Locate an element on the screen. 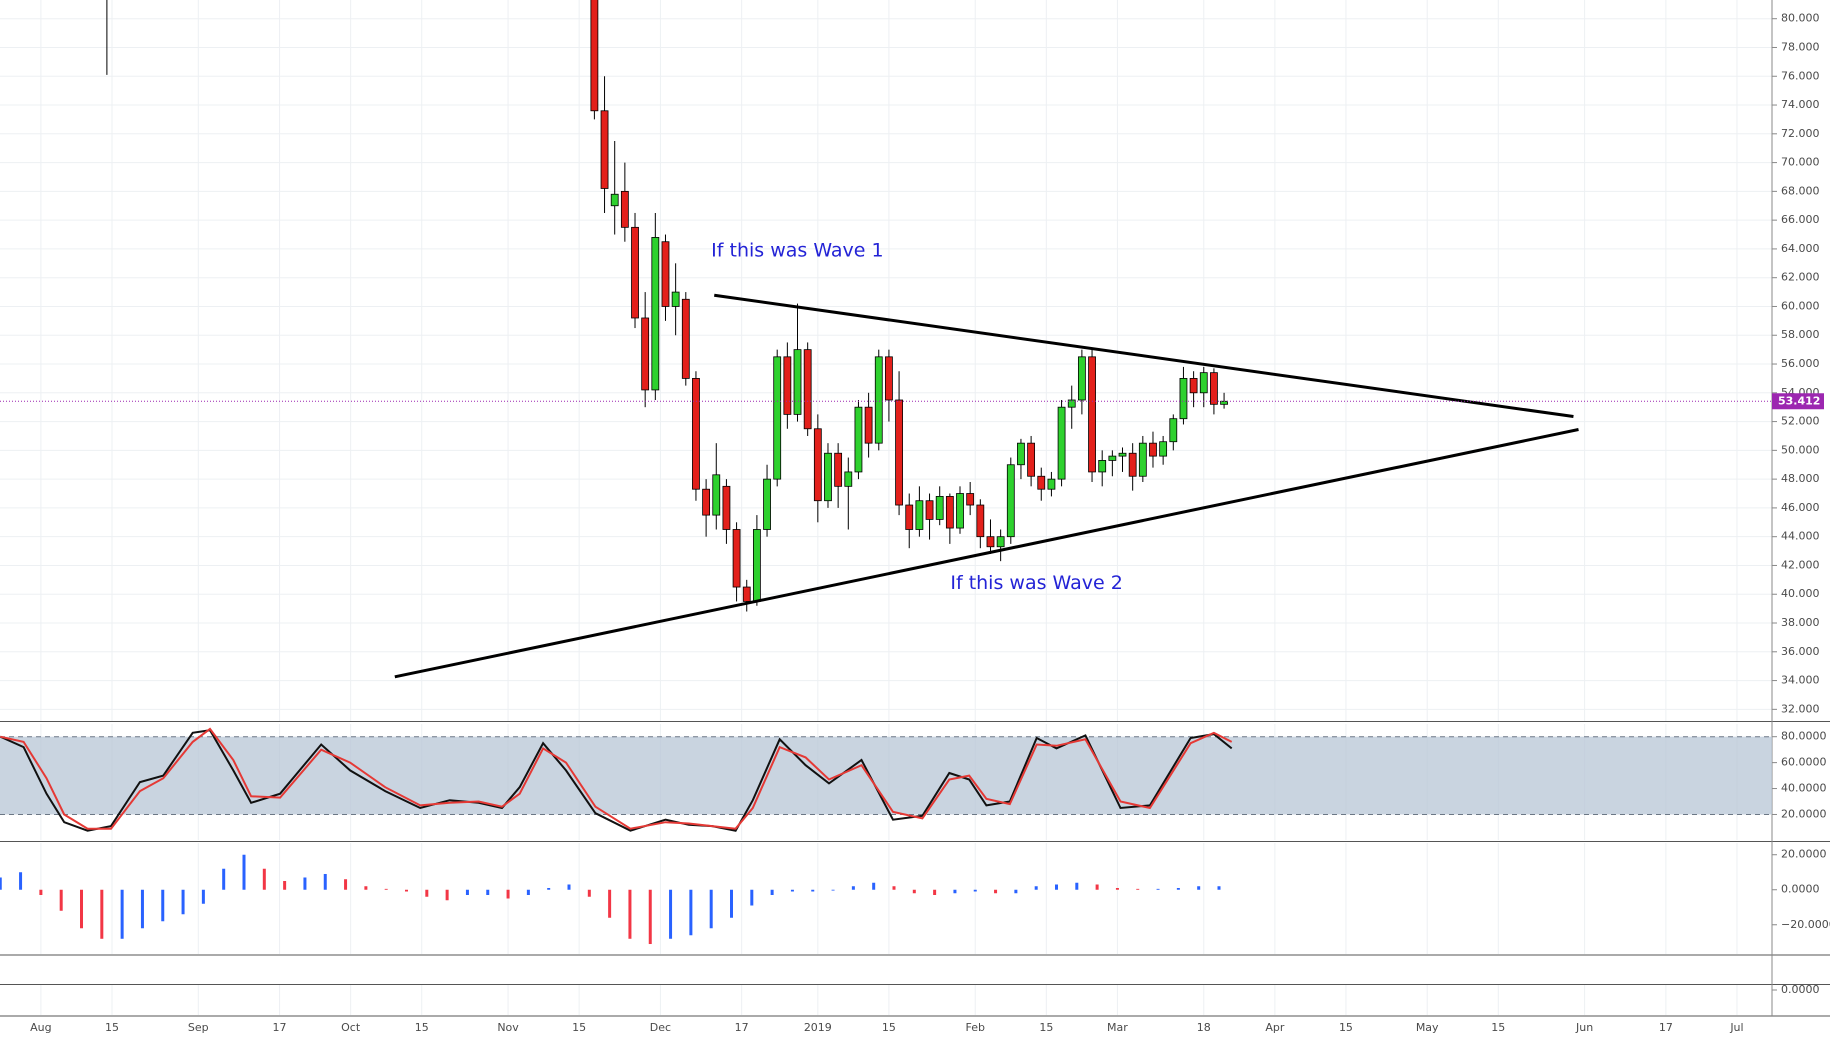  histogram is located at coordinates (610, 899).